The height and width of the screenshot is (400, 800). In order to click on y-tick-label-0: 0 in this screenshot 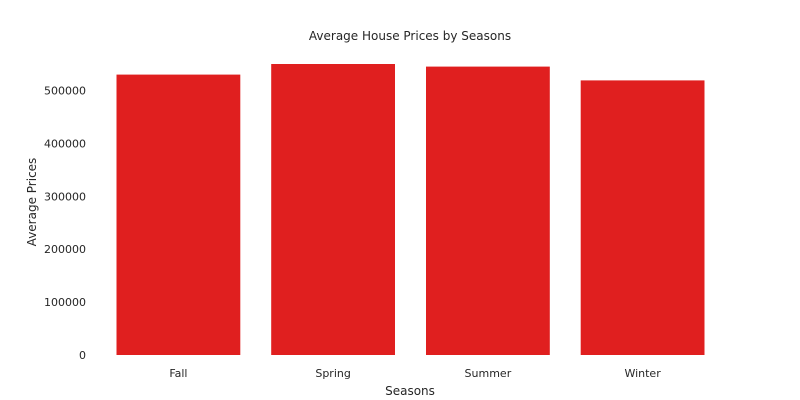, I will do `click(82, 355)`.